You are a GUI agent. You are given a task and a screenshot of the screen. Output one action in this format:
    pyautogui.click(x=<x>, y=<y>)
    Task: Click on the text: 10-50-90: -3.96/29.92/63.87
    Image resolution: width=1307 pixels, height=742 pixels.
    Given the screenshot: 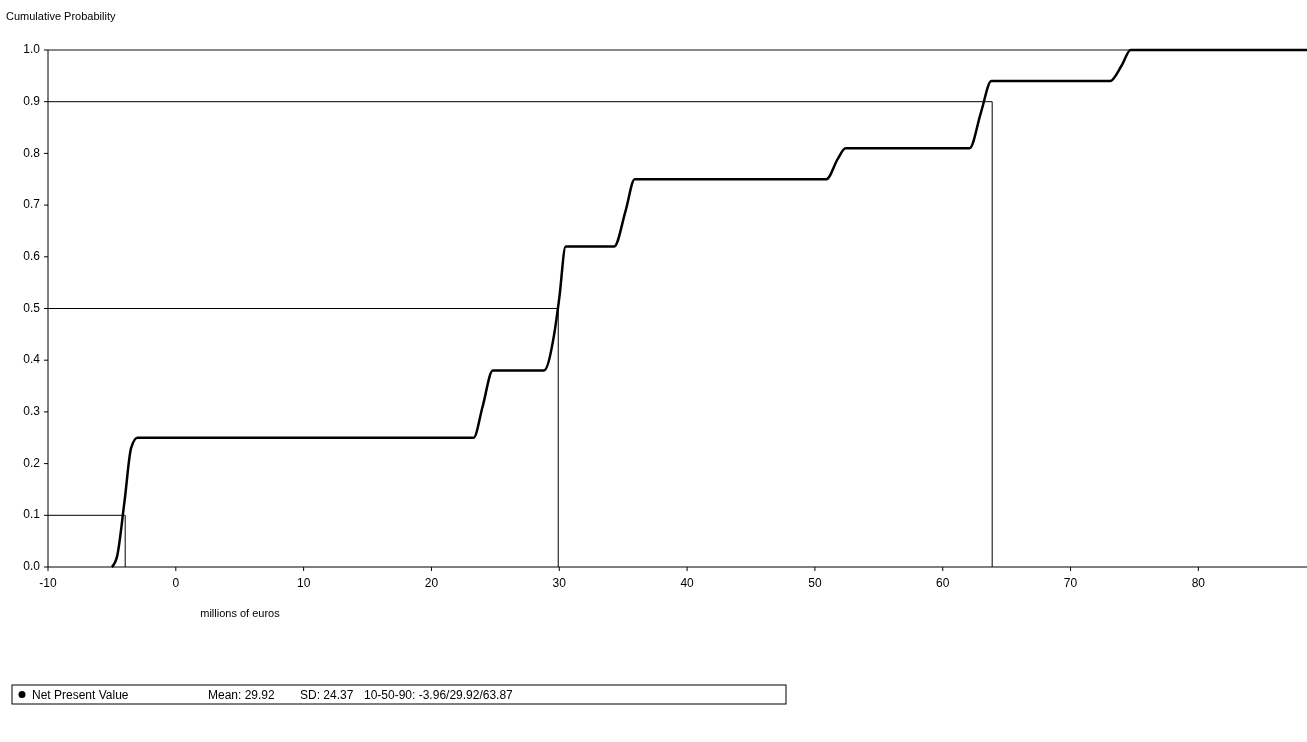 What is the action you would take?
    pyautogui.click(x=439, y=695)
    